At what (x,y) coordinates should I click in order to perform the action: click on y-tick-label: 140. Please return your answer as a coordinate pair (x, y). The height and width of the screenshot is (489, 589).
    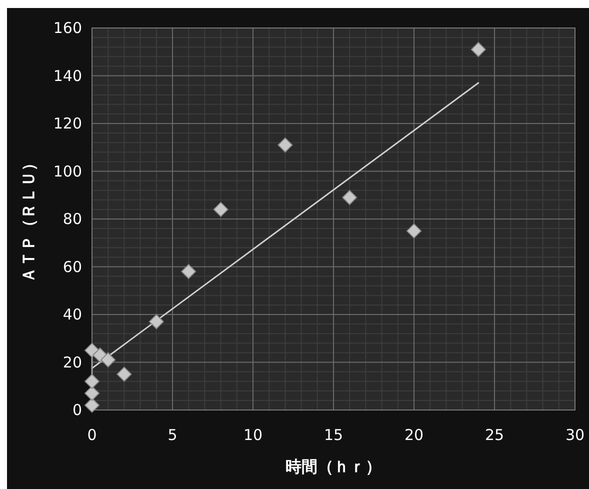
    Looking at the image, I should click on (67, 75).